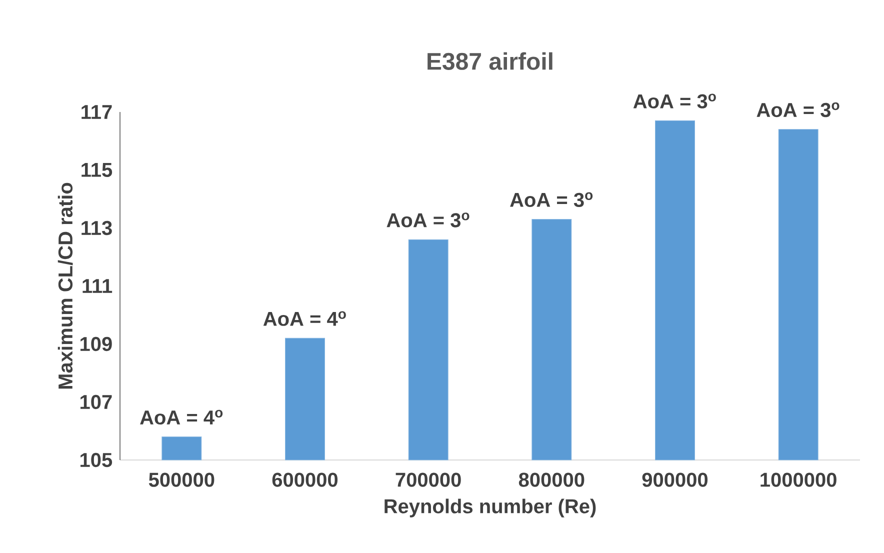  What do you see at coordinates (96, 402) in the screenshot?
I see `y-tick-label: 107` at bounding box center [96, 402].